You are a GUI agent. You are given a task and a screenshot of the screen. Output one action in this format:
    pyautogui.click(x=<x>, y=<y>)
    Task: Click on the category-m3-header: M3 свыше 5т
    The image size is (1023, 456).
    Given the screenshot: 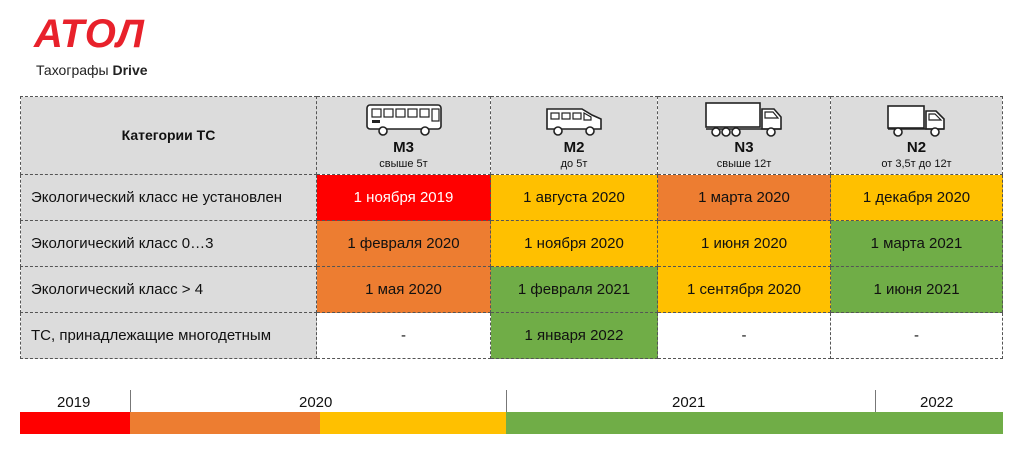 What is the action you would take?
    pyautogui.click(x=403, y=135)
    